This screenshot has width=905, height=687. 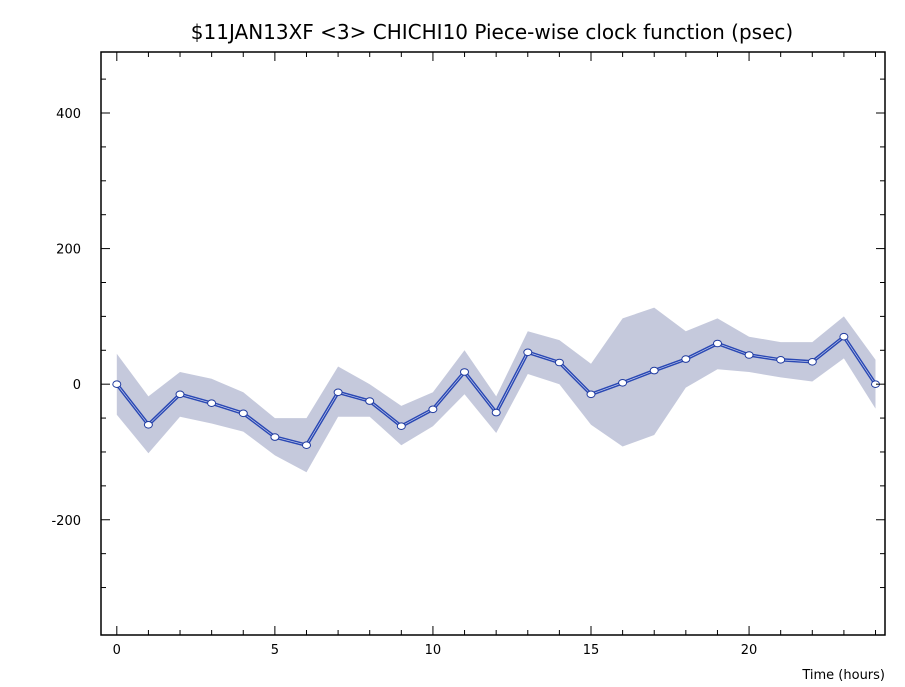 What do you see at coordinates (275, 650) in the screenshot?
I see `x-tick-label: 5` at bounding box center [275, 650].